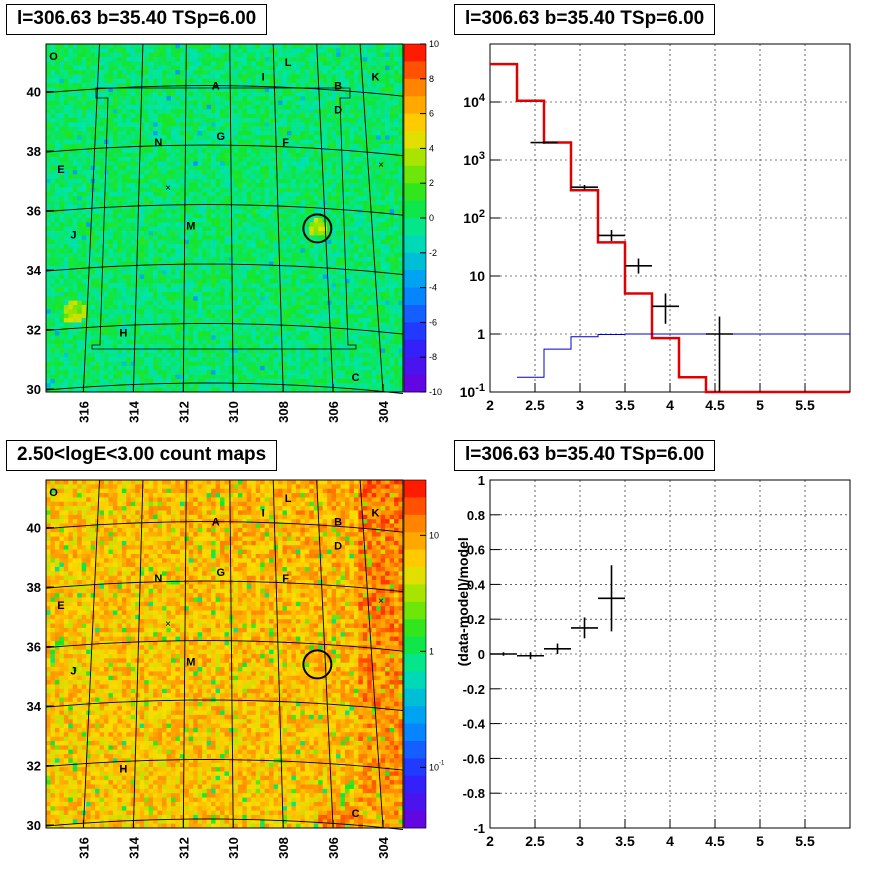  What do you see at coordinates (338, 110) in the screenshot?
I see `source-label: D` at bounding box center [338, 110].